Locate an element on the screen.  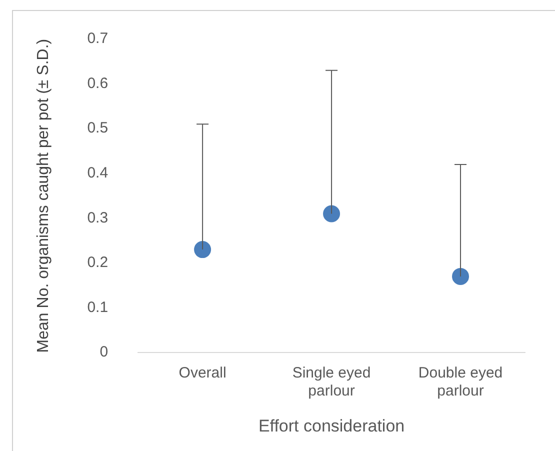
x-axis-title: Effort consideration is located at coordinates (331, 426).